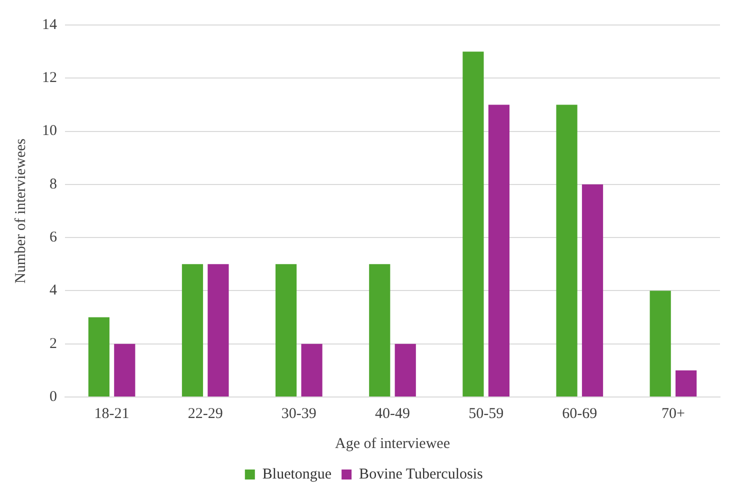 The height and width of the screenshot is (500, 744). I want to click on legend-label: Bluetongue, so click(297, 474).